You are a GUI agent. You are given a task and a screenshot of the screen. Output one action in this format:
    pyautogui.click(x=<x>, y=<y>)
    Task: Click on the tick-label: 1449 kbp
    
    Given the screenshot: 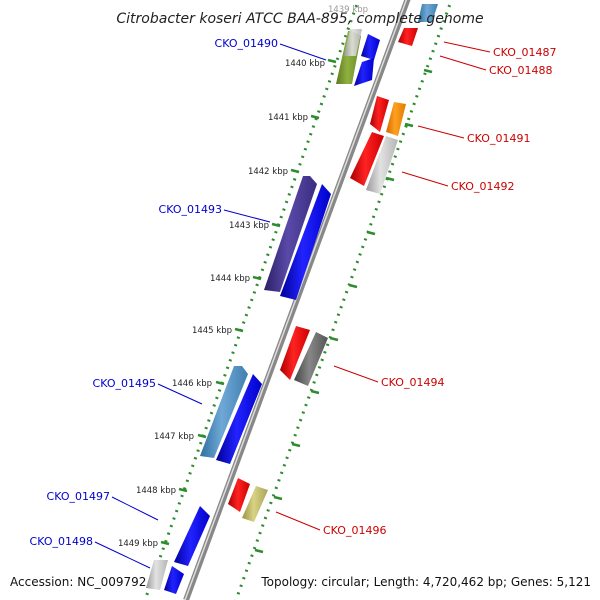 What is the action you would take?
    pyautogui.click(x=138, y=544)
    